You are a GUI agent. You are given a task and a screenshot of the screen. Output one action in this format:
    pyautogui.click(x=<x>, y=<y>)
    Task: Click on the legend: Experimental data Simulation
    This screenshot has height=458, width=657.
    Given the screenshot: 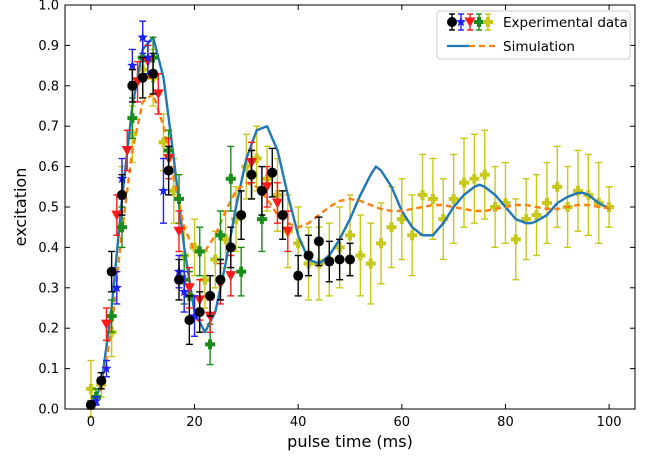 What is the action you would take?
    pyautogui.click(x=533, y=35)
    